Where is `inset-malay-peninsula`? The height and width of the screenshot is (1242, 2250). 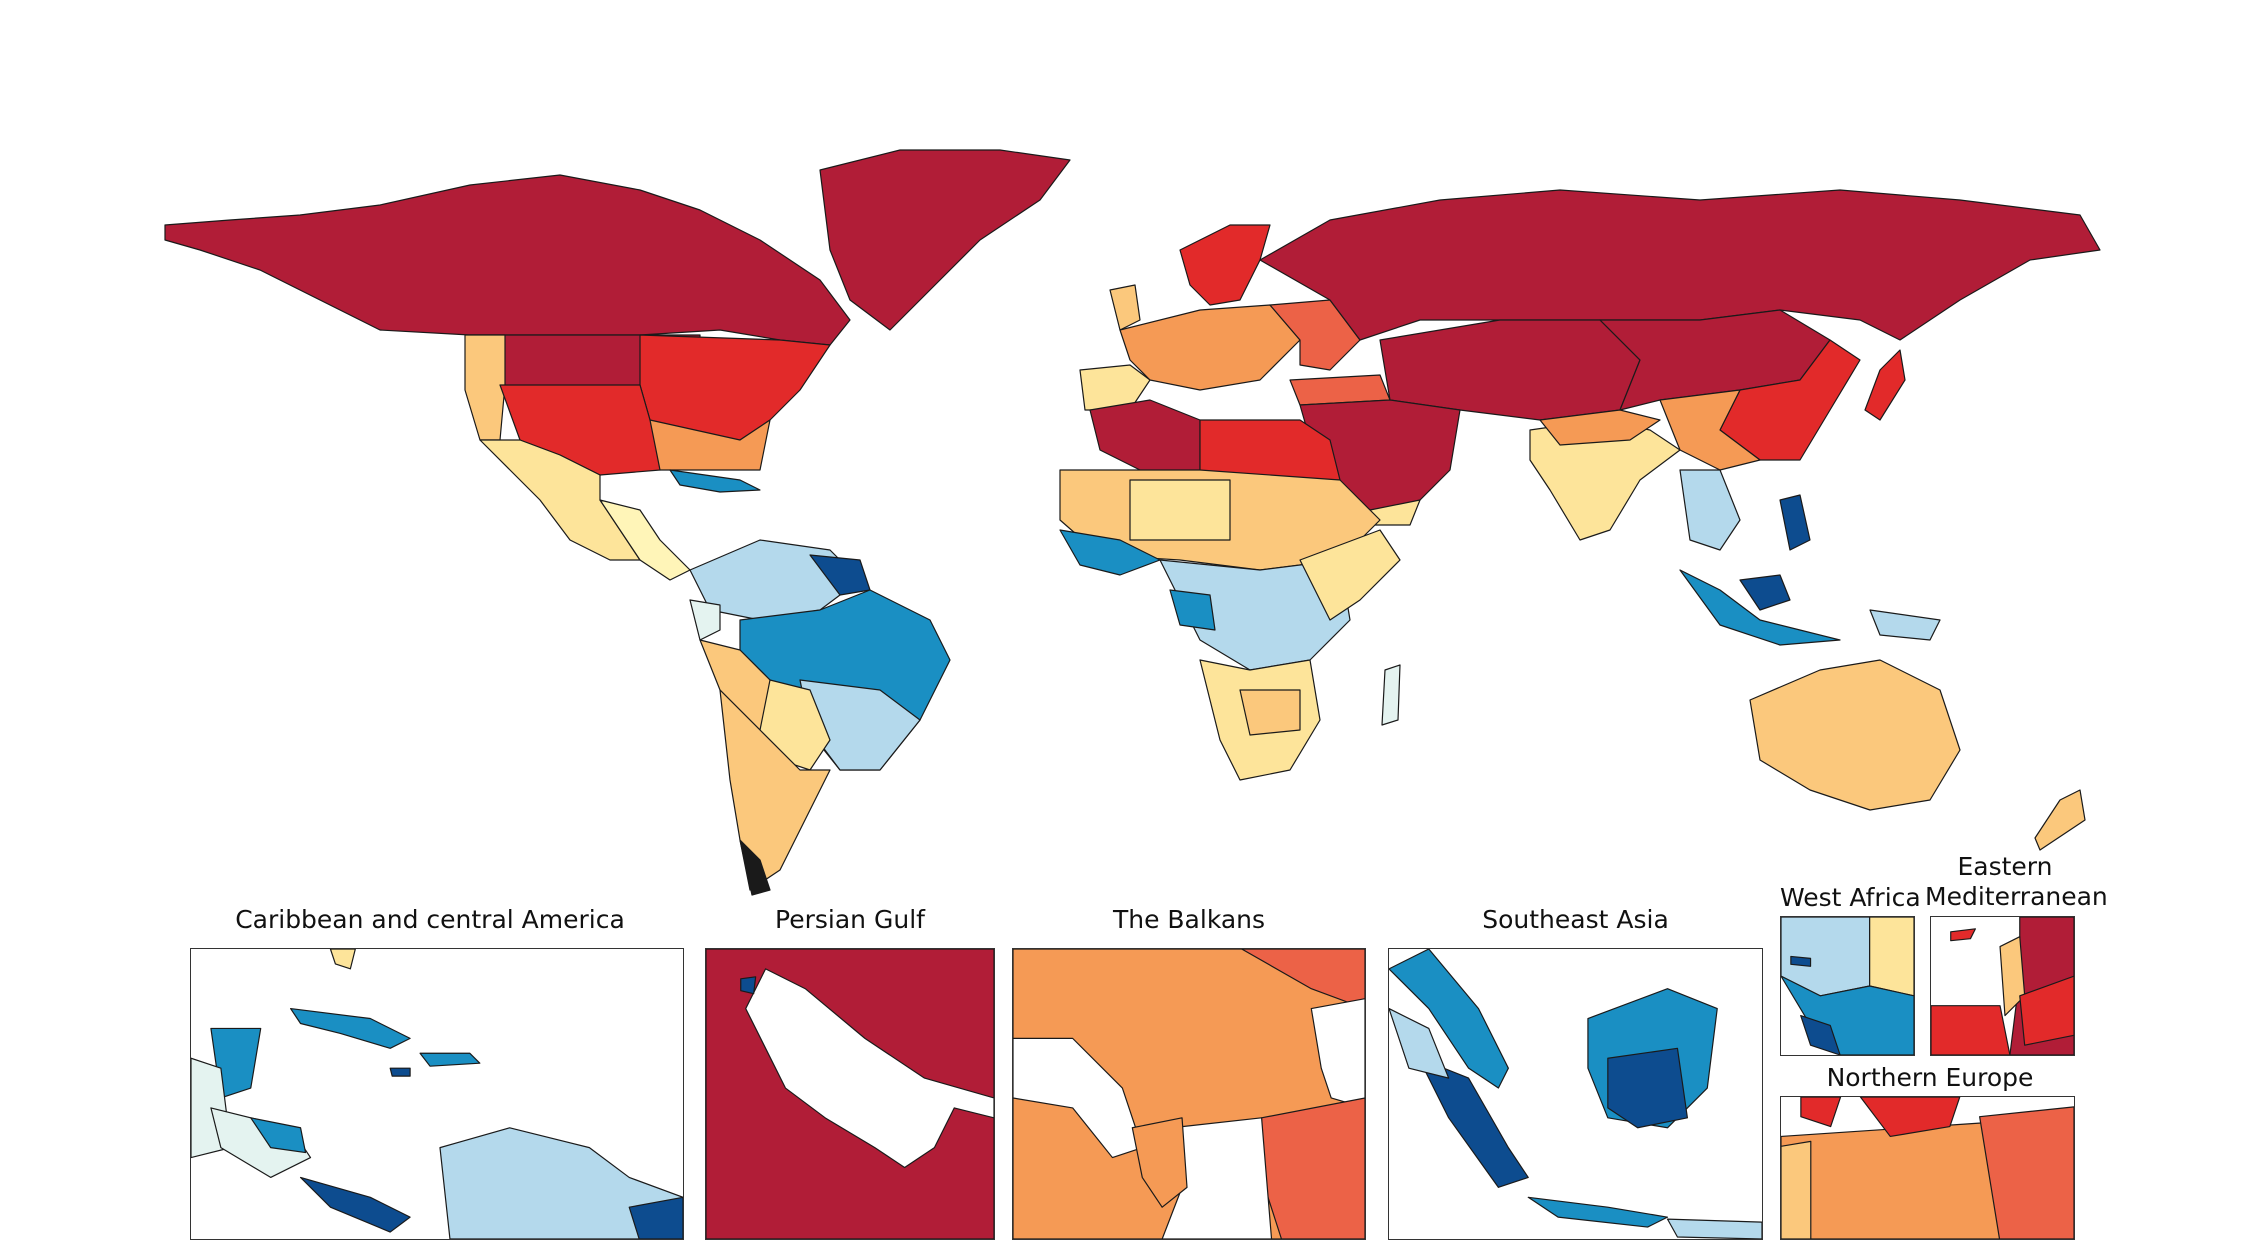
inset-malay-peninsula is located at coordinates (1449, 1019).